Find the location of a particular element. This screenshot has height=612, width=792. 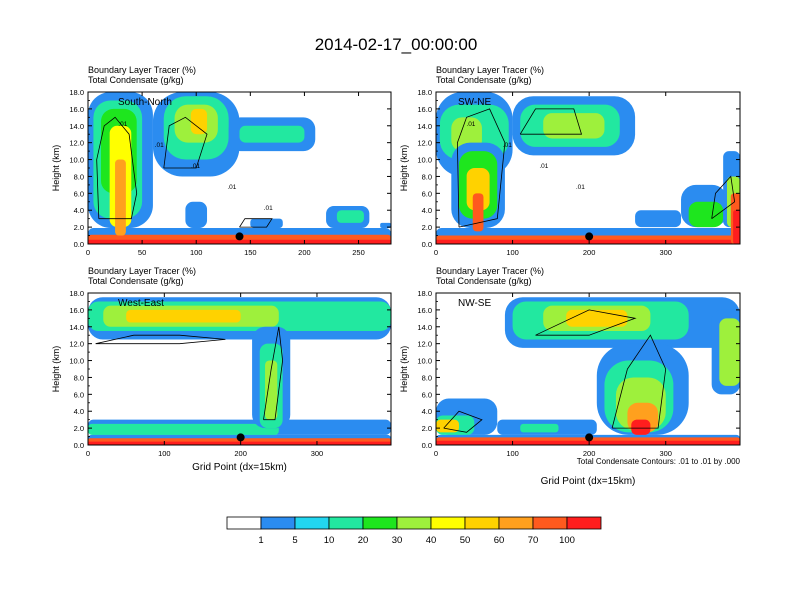

x-tick-label: 250 is located at coordinates (358, 252).